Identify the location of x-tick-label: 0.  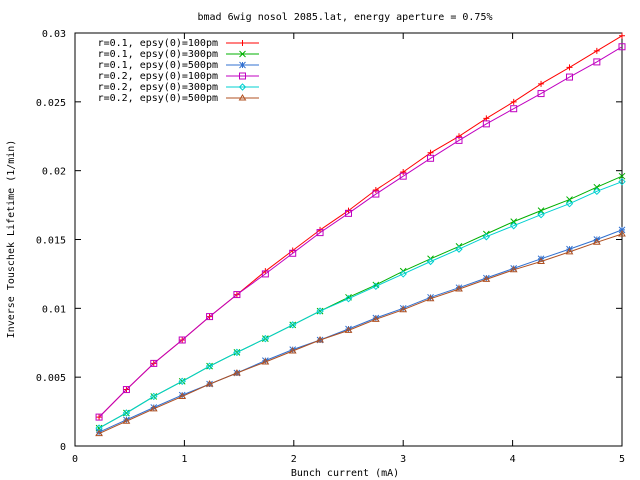
(75, 459).